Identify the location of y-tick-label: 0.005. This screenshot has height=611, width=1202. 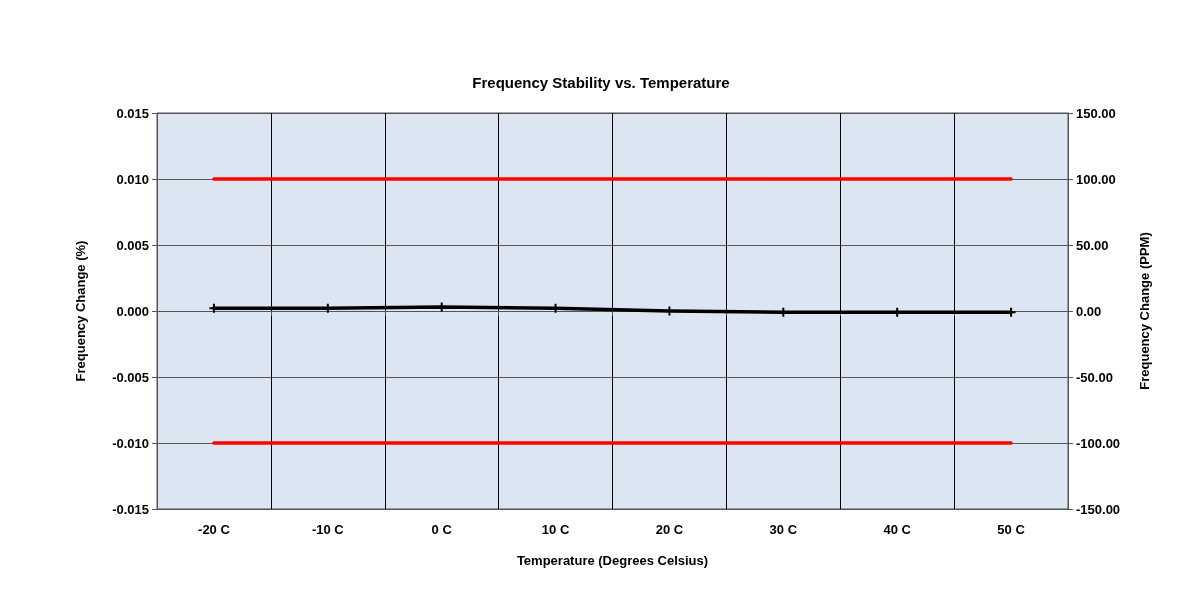
(132, 245).